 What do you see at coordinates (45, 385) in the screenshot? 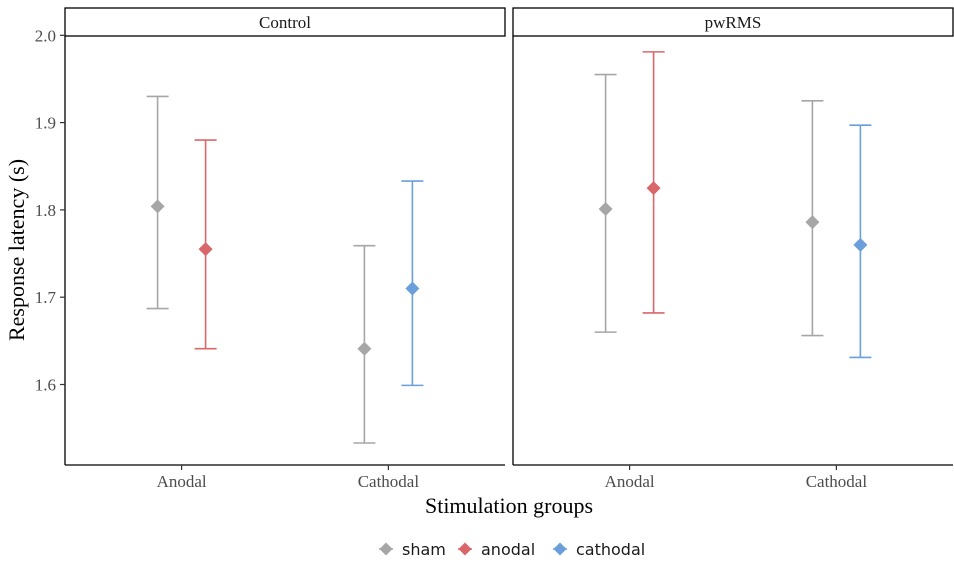
I see `y-tick-label: 1.6` at bounding box center [45, 385].